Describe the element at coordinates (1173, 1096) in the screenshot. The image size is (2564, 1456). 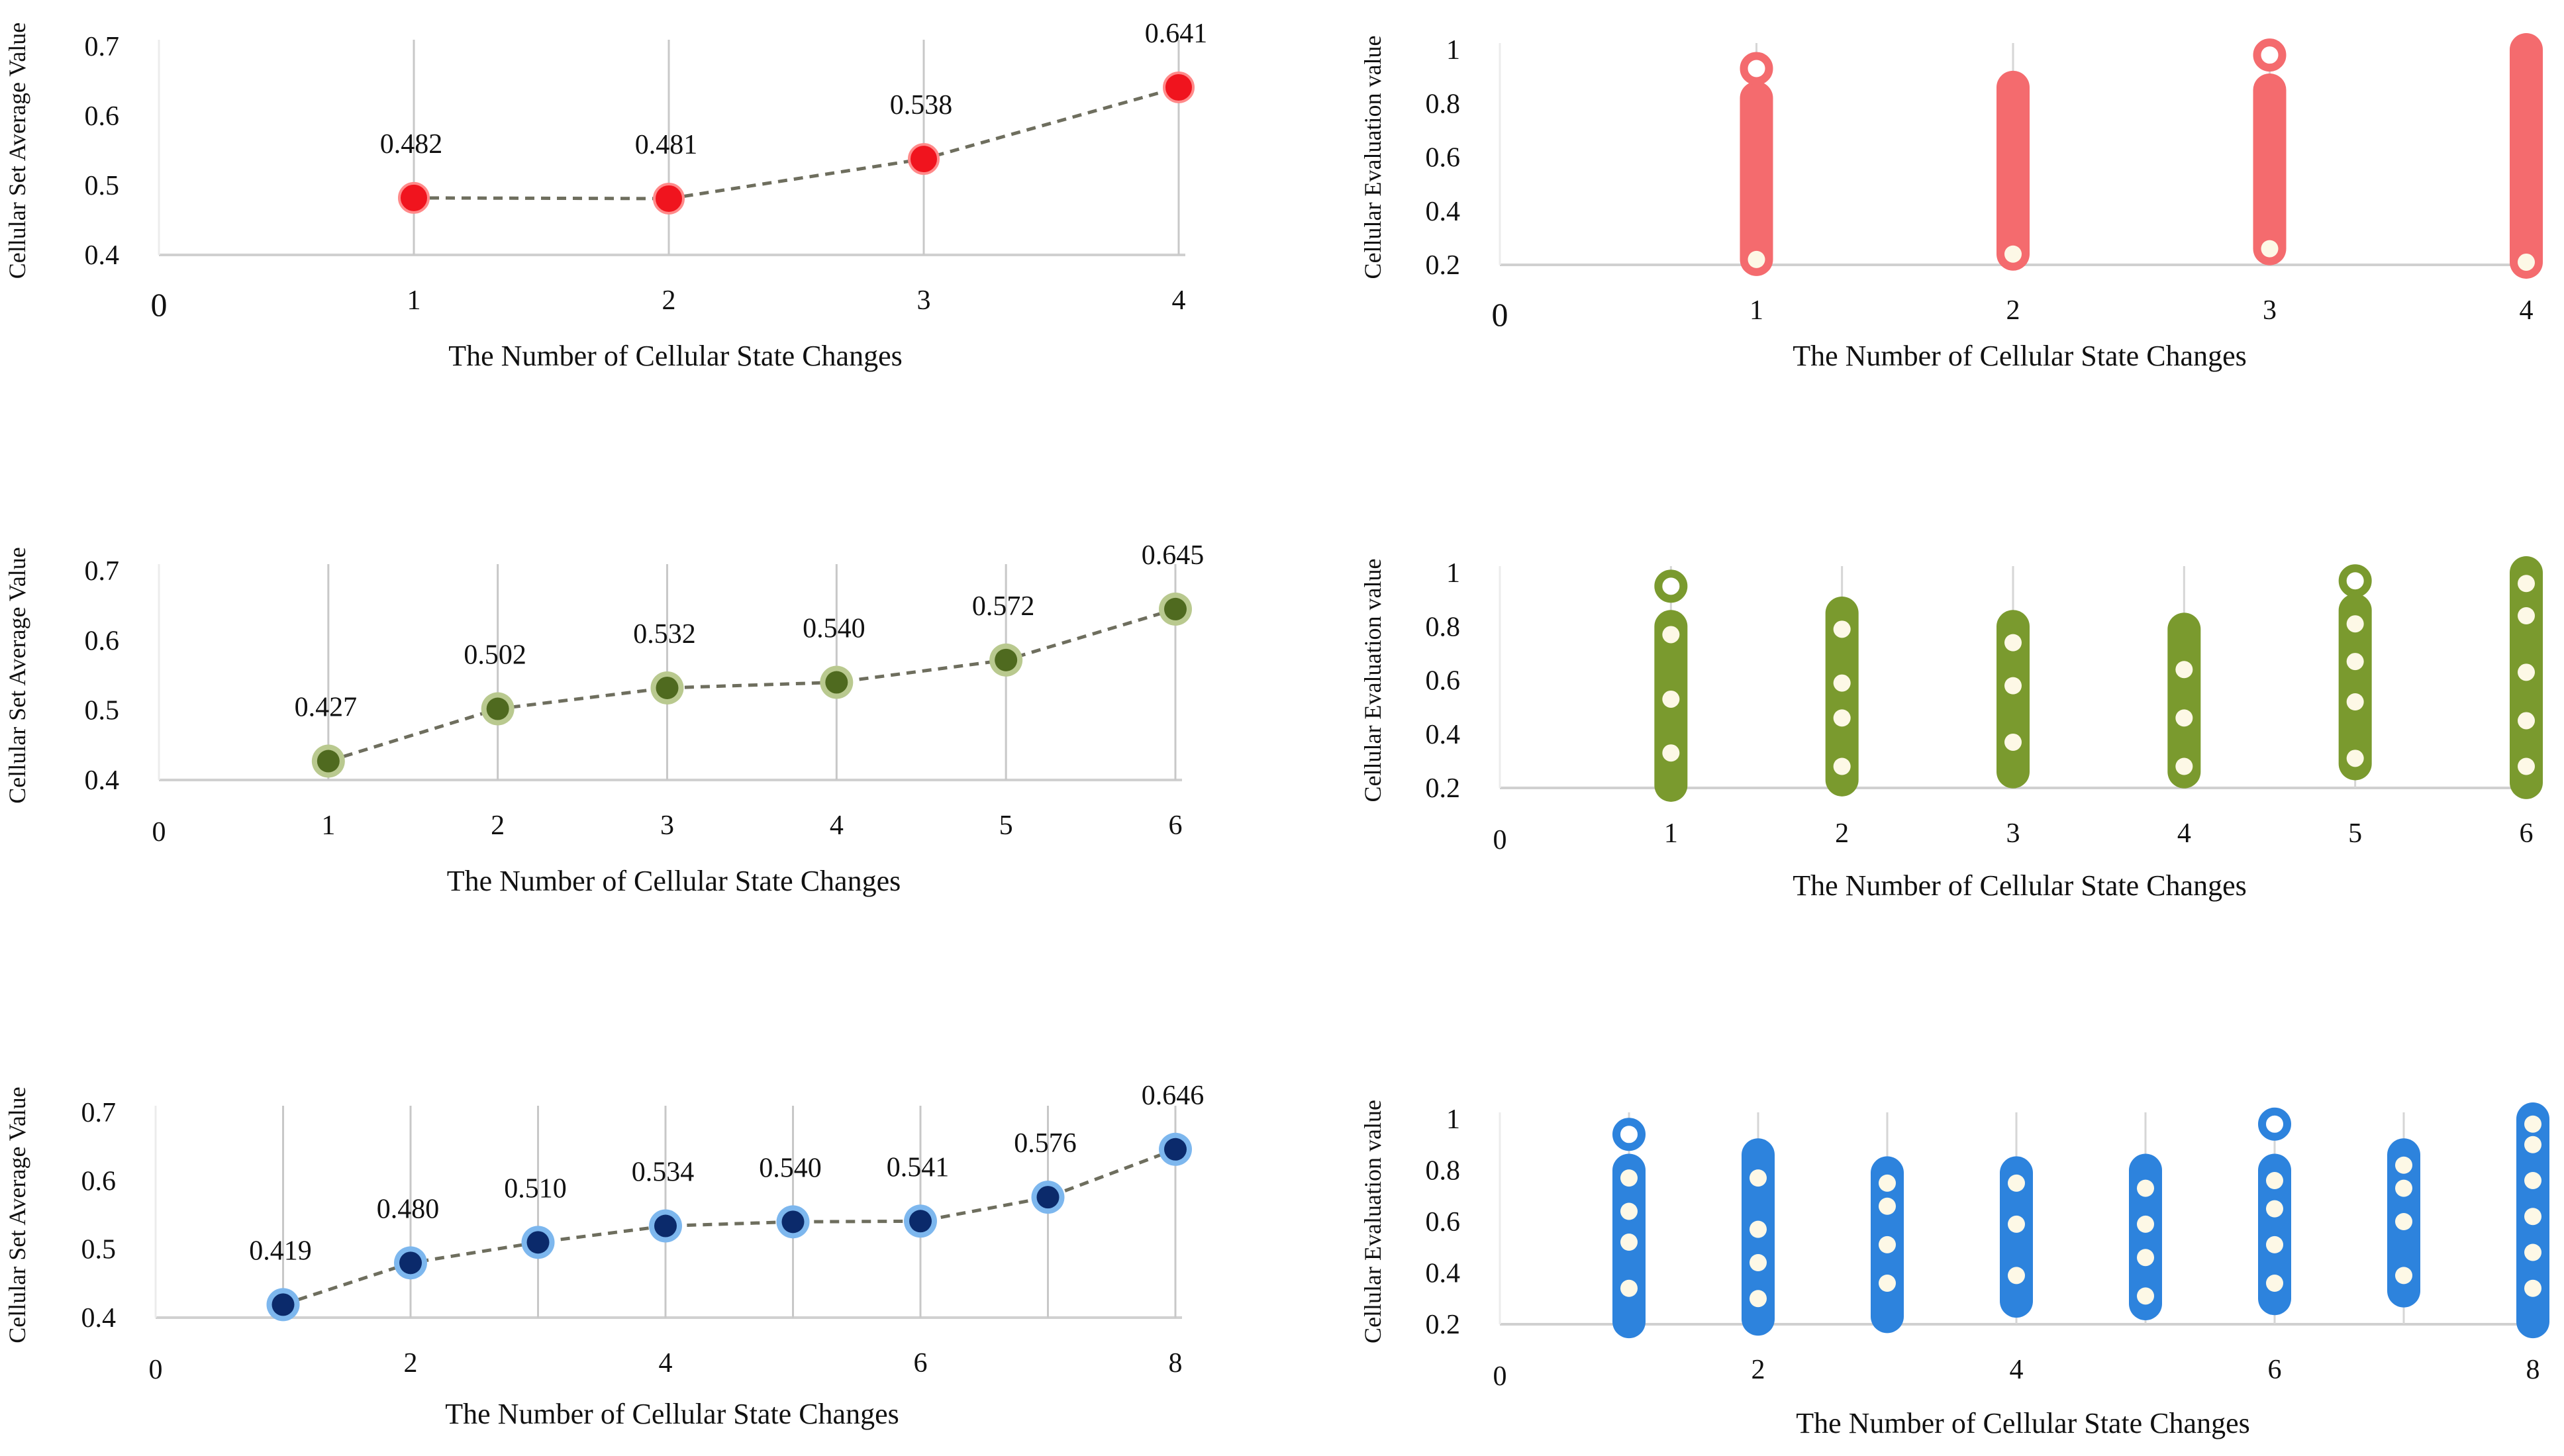
I see `data-label: 0.646` at that location.